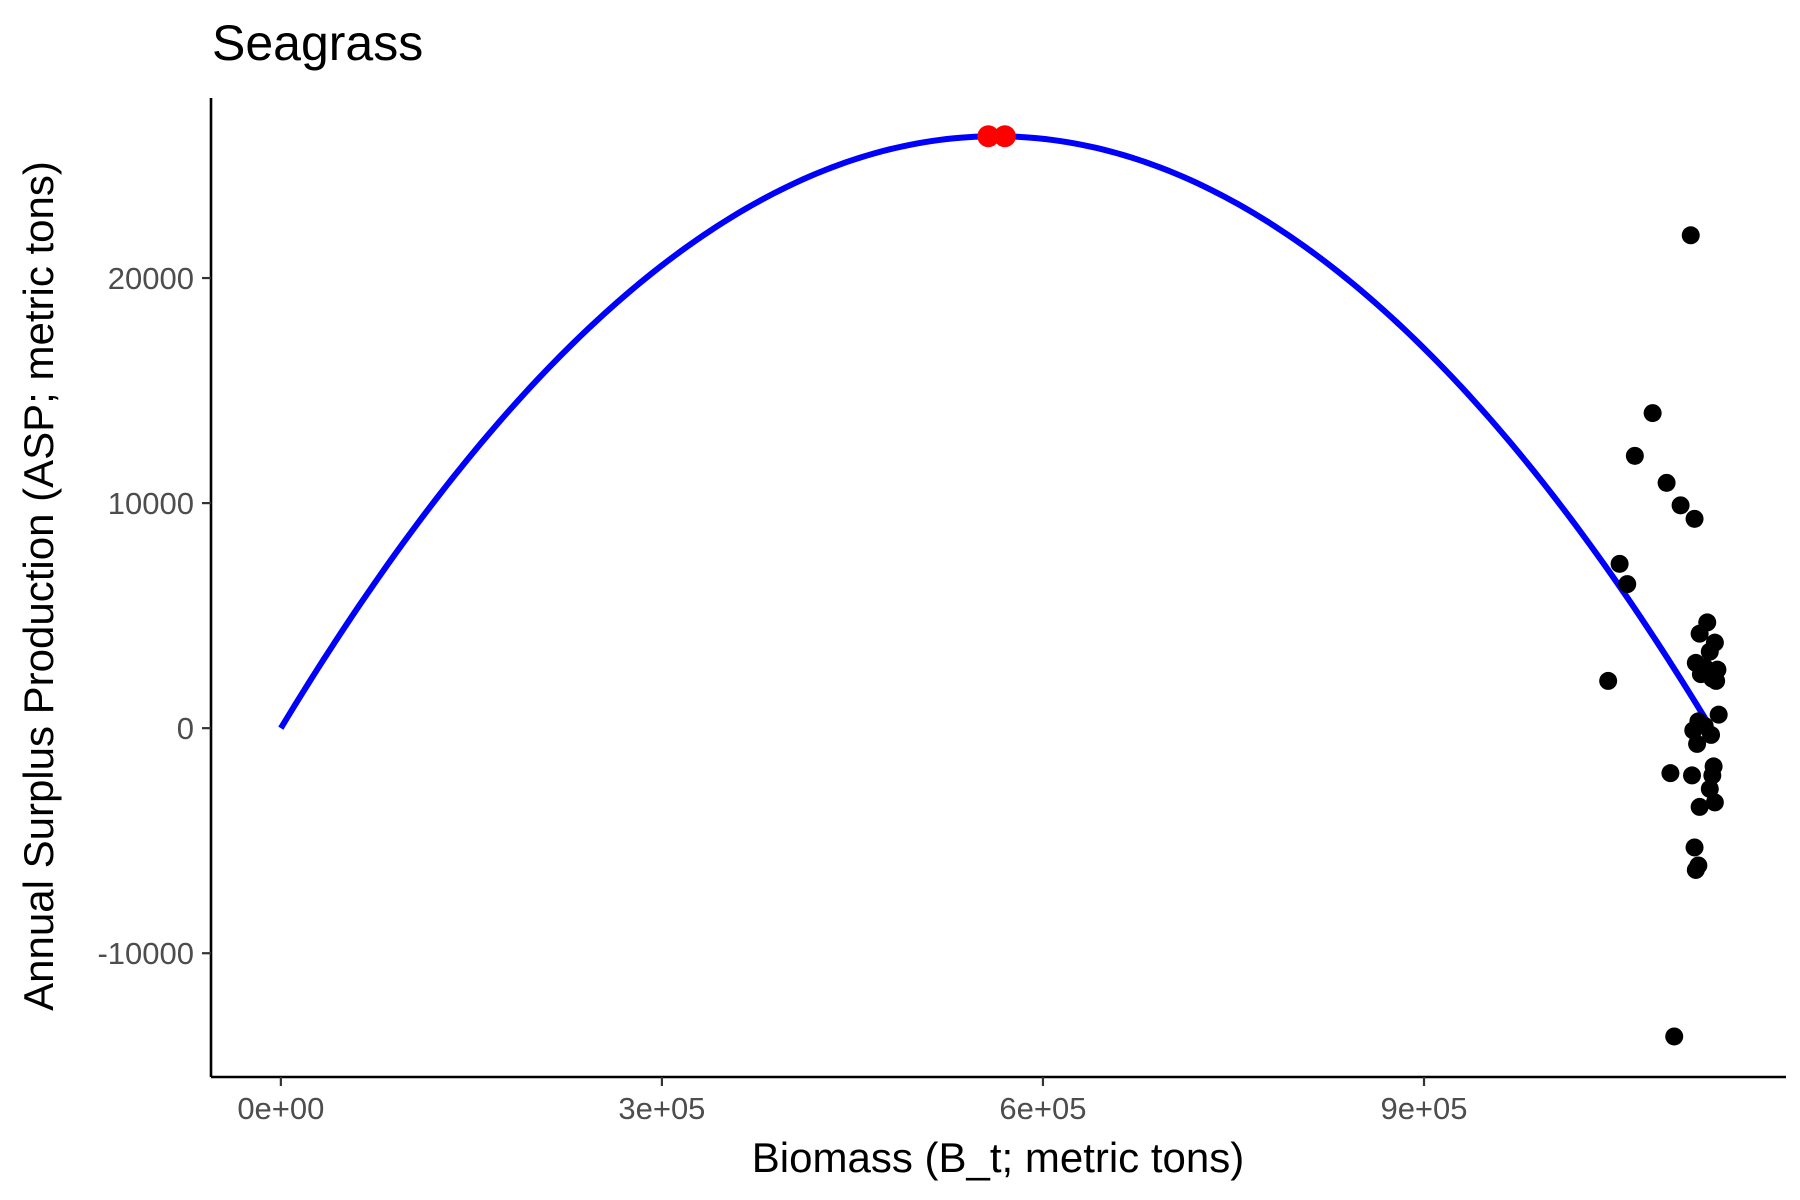 This screenshot has height=1200, width=1800. Describe the element at coordinates (661, 1108) in the screenshot. I see `x-tick-label: 3e+05` at that location.